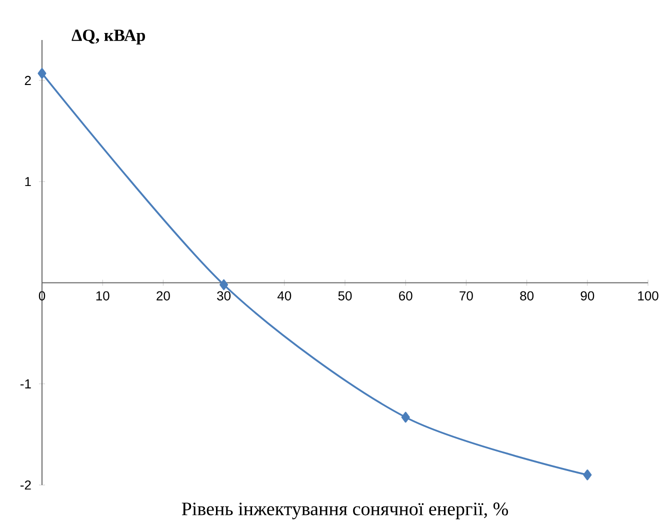  Describe the element at coordinates (103, 295) in the screenshot. I see `x-tick-label: 10` at that location.